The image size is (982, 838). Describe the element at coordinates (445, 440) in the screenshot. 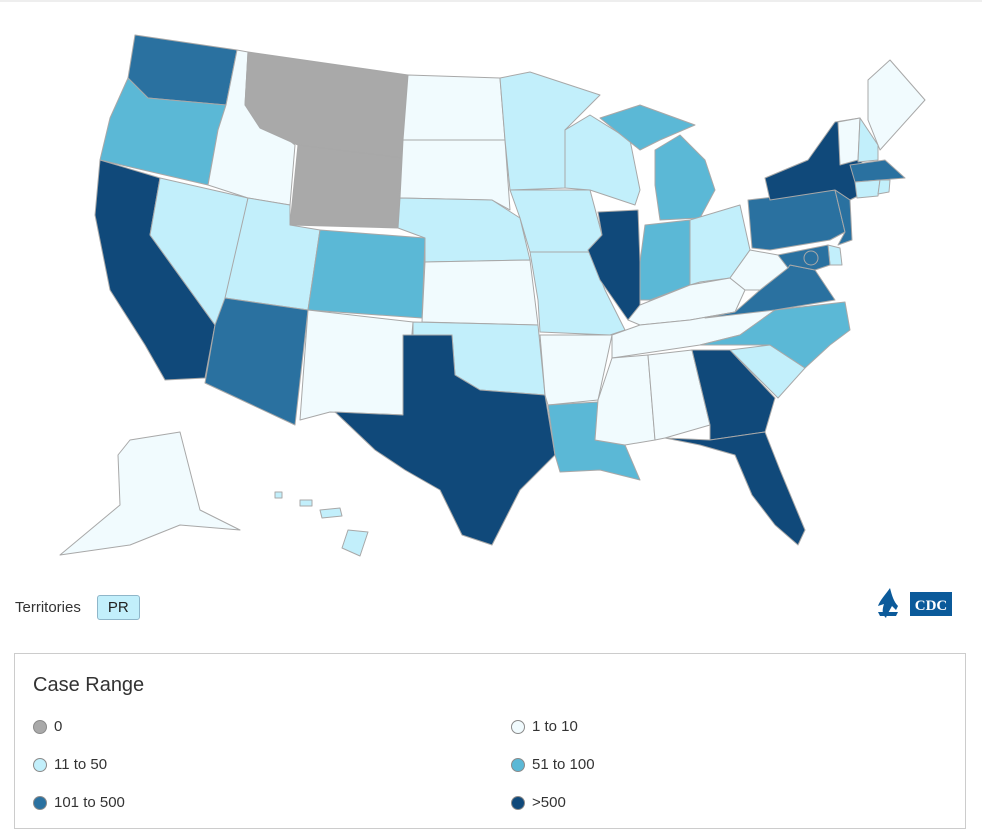

I see `state-tx` at that location.